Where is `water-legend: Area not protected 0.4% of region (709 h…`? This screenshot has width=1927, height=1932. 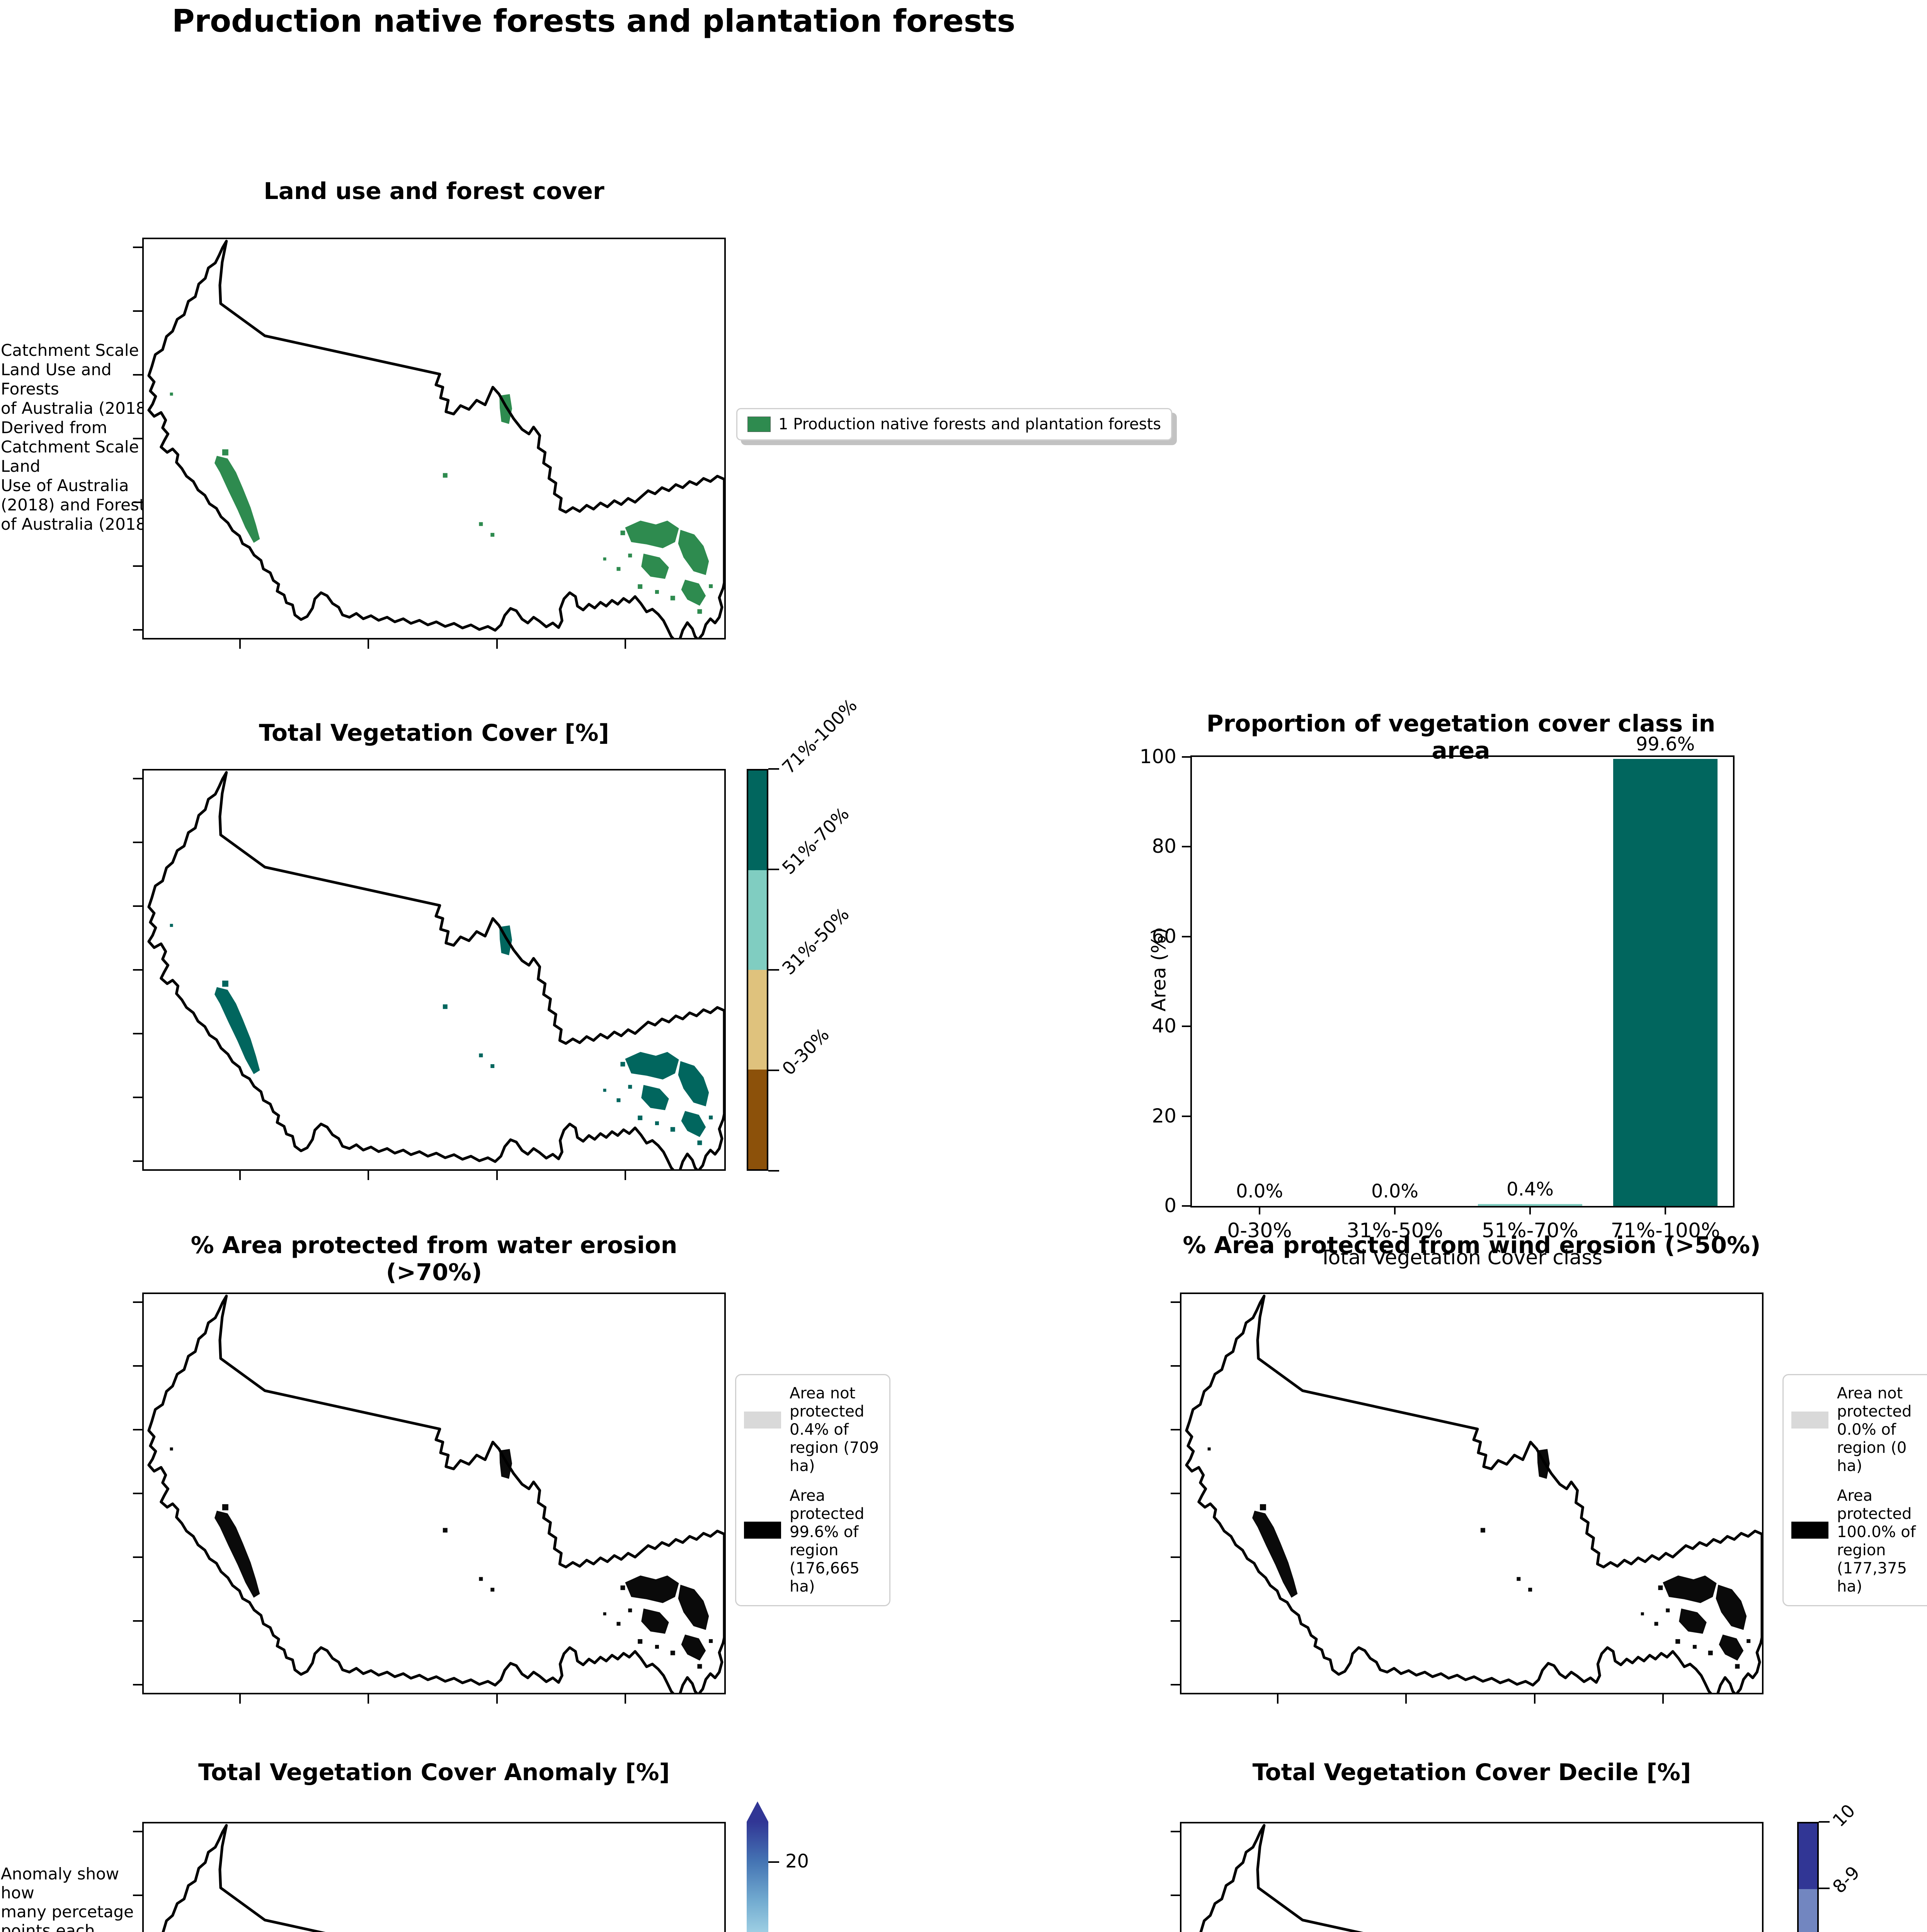
water-legend: Area not protected 0.4% of region (709 h… is located at coordinates (812, 1490).